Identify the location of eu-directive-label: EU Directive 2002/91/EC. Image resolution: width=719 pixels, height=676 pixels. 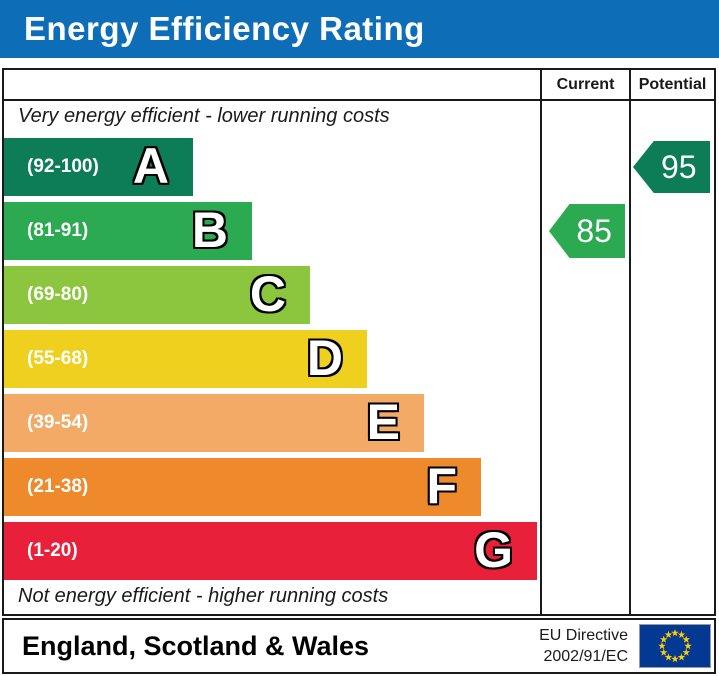
(583, 646).